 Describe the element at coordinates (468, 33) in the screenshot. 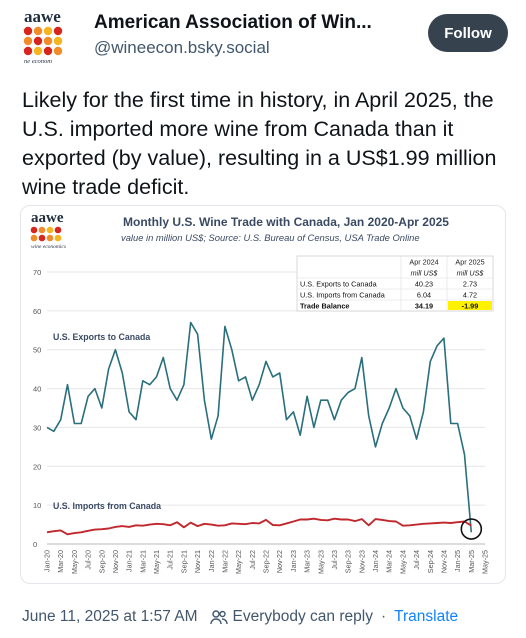

I see `follow-button: Follow` at that location.